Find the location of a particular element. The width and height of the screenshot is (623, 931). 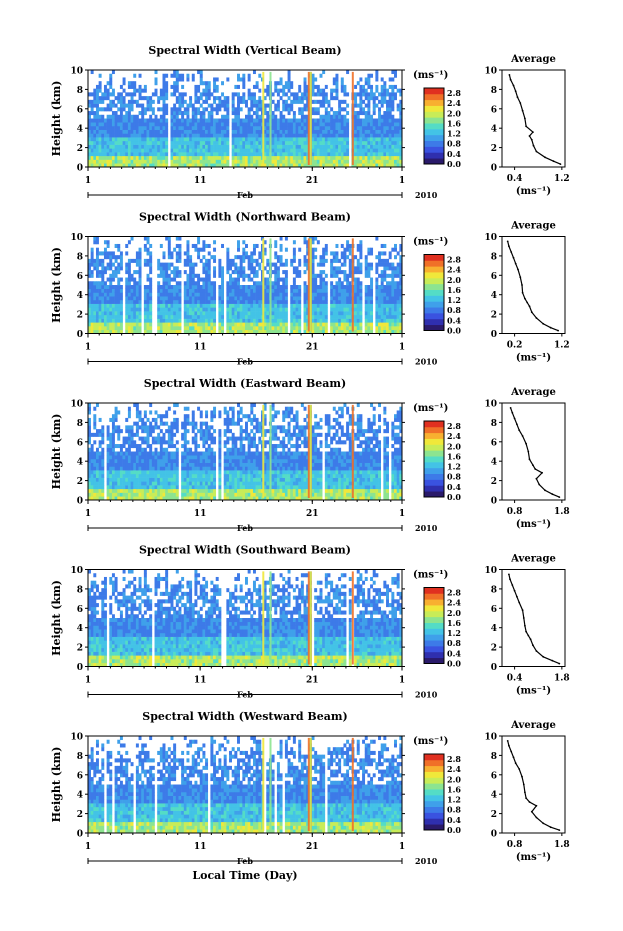

heatmap-spike is located at coordinates (263, 118).